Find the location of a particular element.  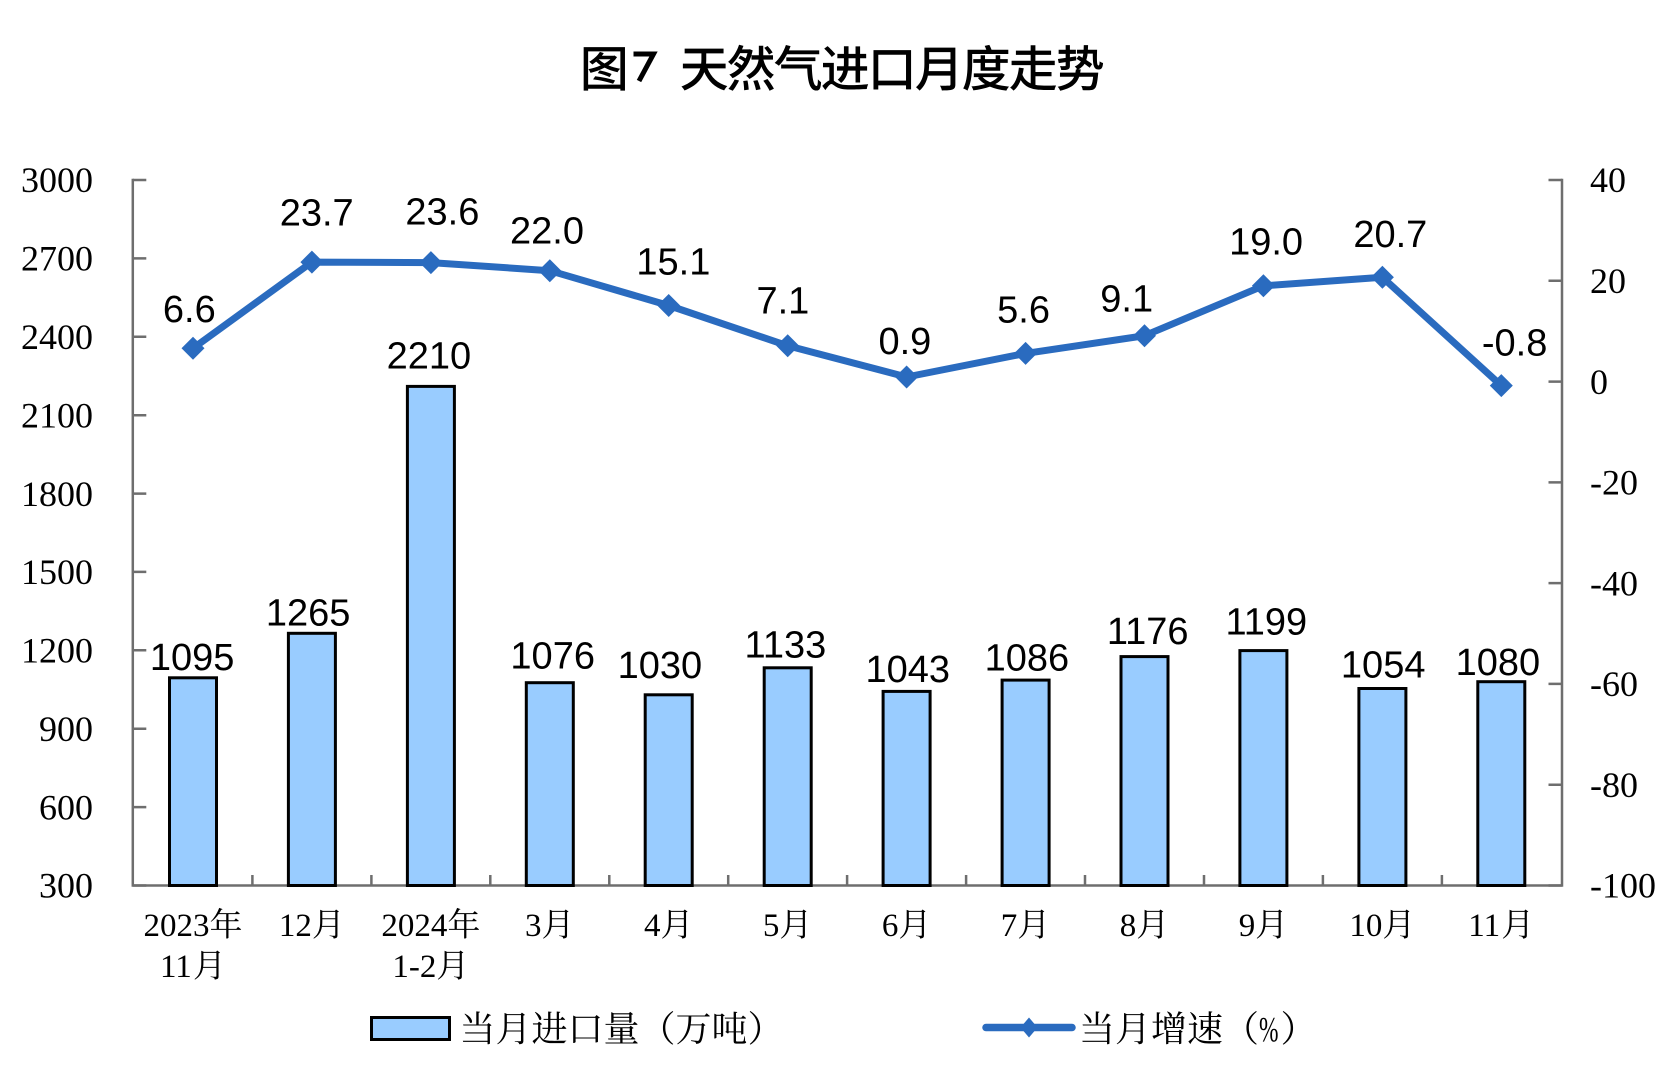

svg-text: 6 is located at coordinates (890, 926).